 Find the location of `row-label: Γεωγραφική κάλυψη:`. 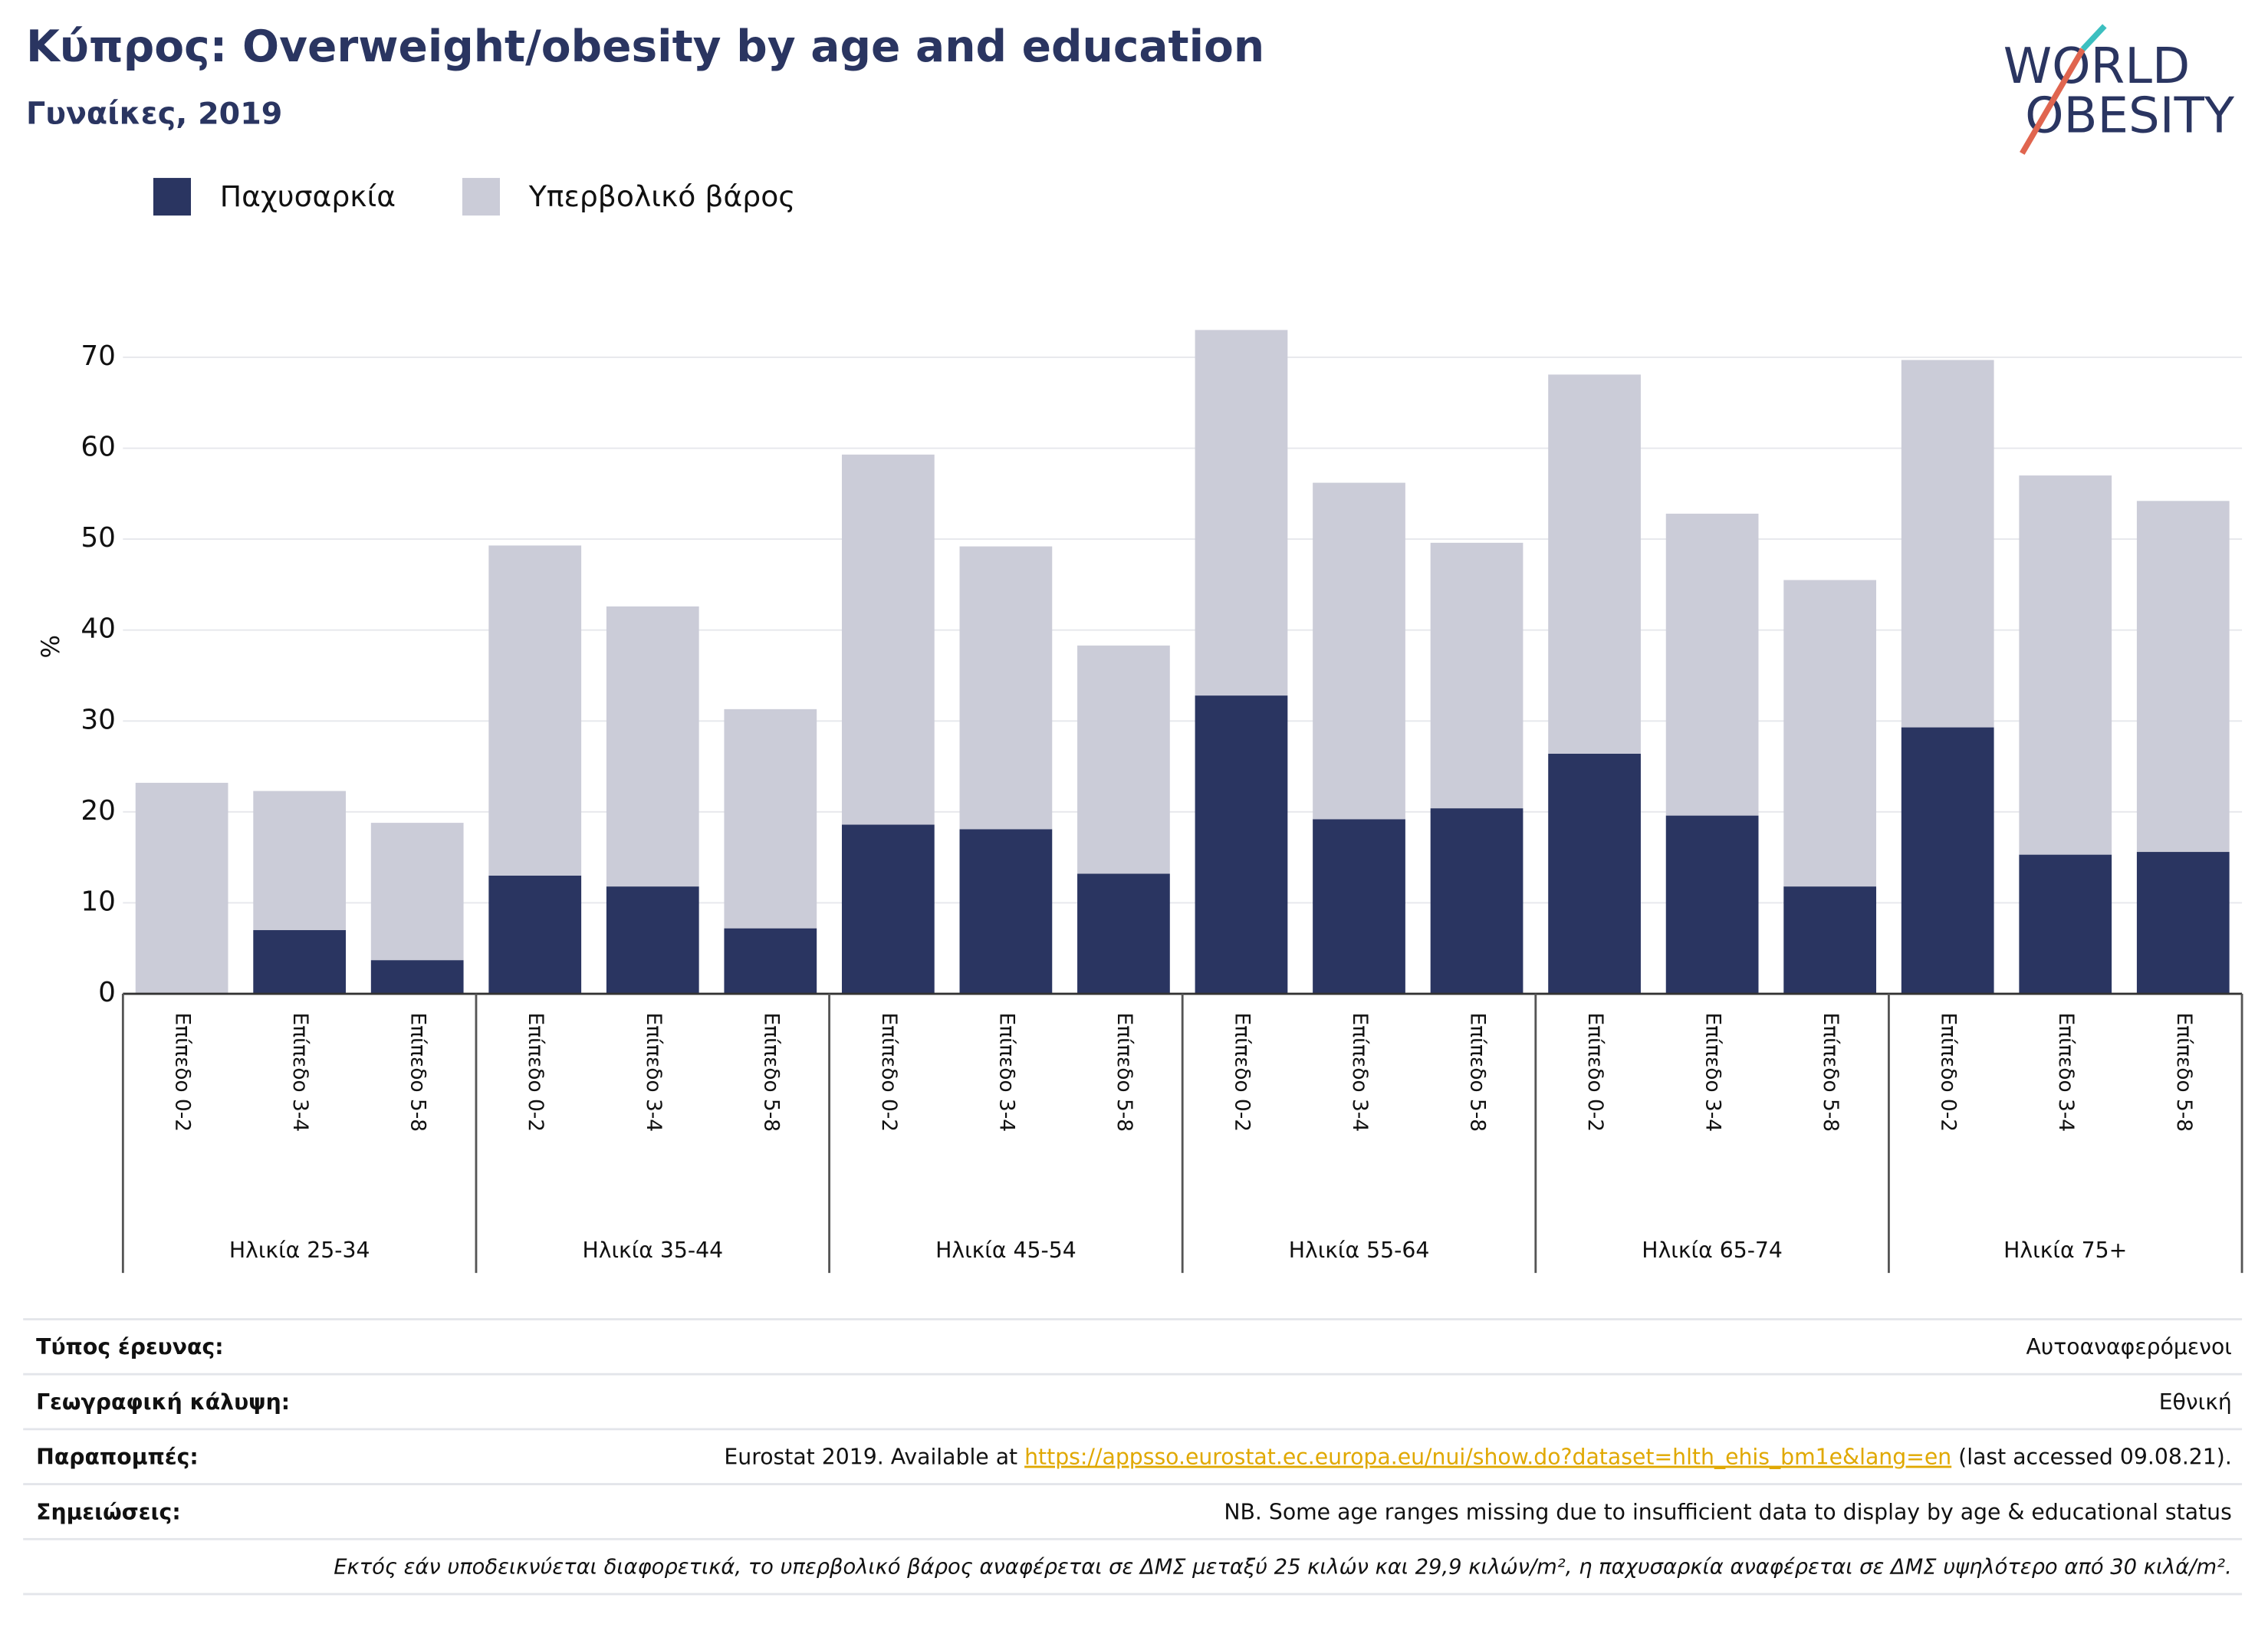

row-label: Γεωγραφική κάλυψη: is located at coordinates (163, 1402).